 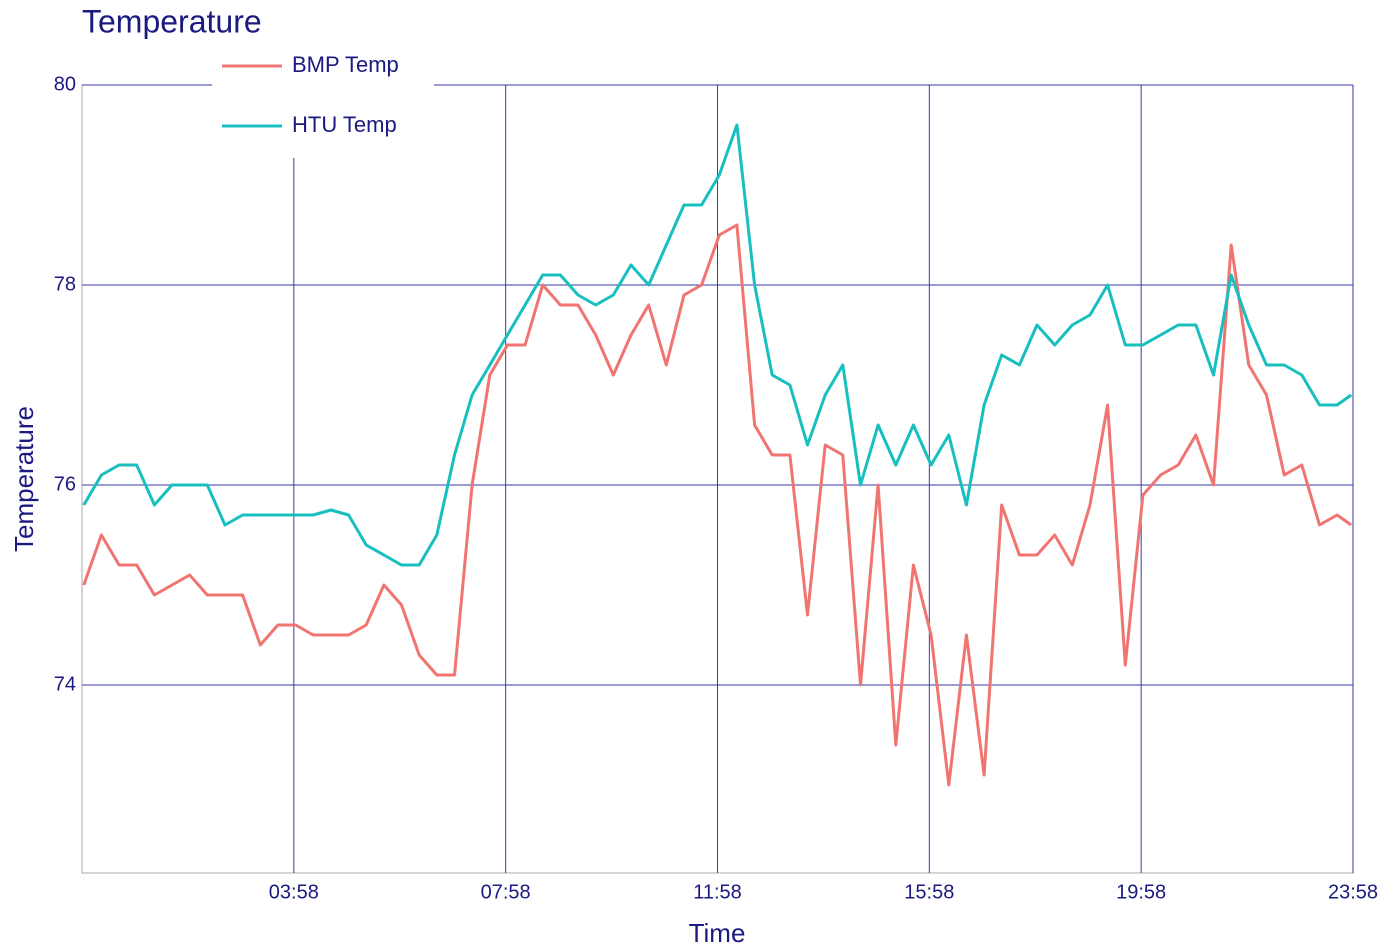 I want to click on legend-label: BMP Temp, so click(x=345, y=64).